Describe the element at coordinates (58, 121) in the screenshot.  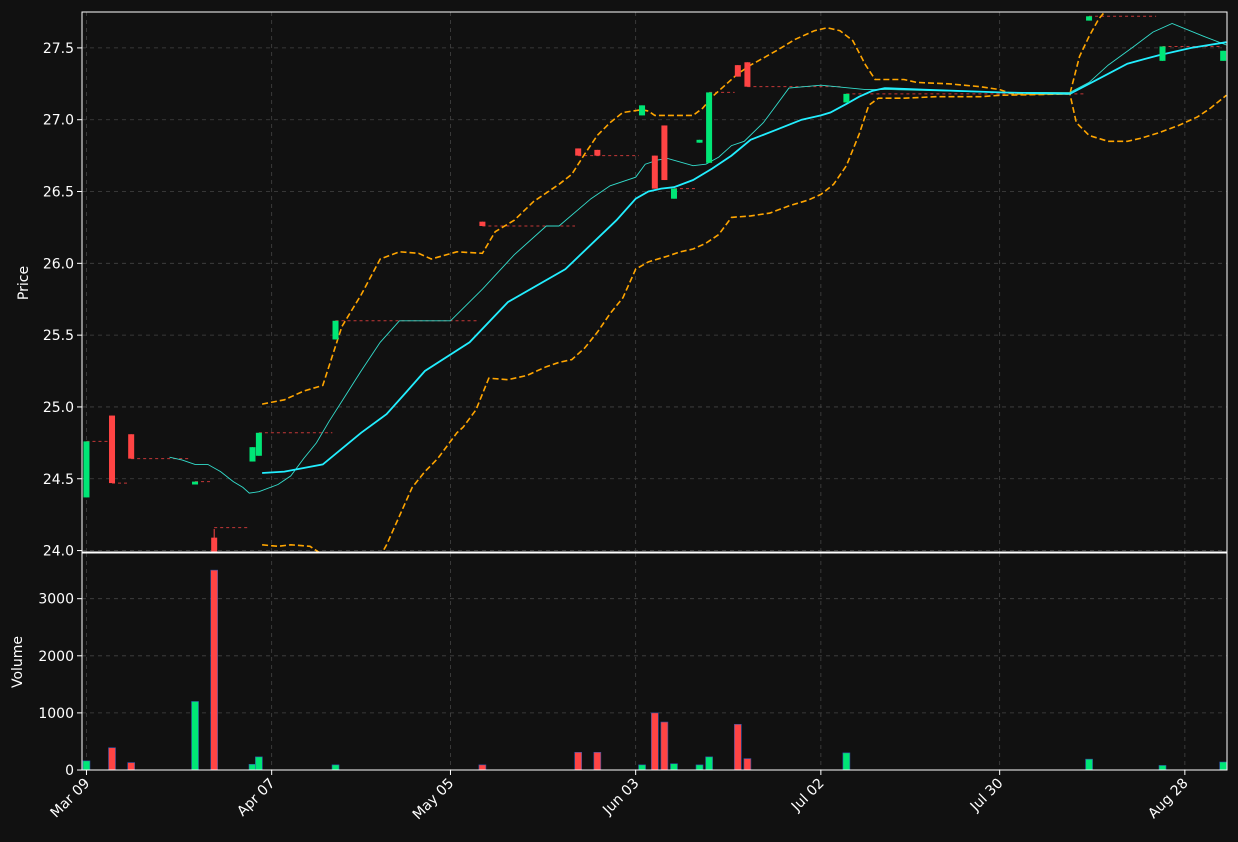
I see `price-tick-label: 27.0` at that location.